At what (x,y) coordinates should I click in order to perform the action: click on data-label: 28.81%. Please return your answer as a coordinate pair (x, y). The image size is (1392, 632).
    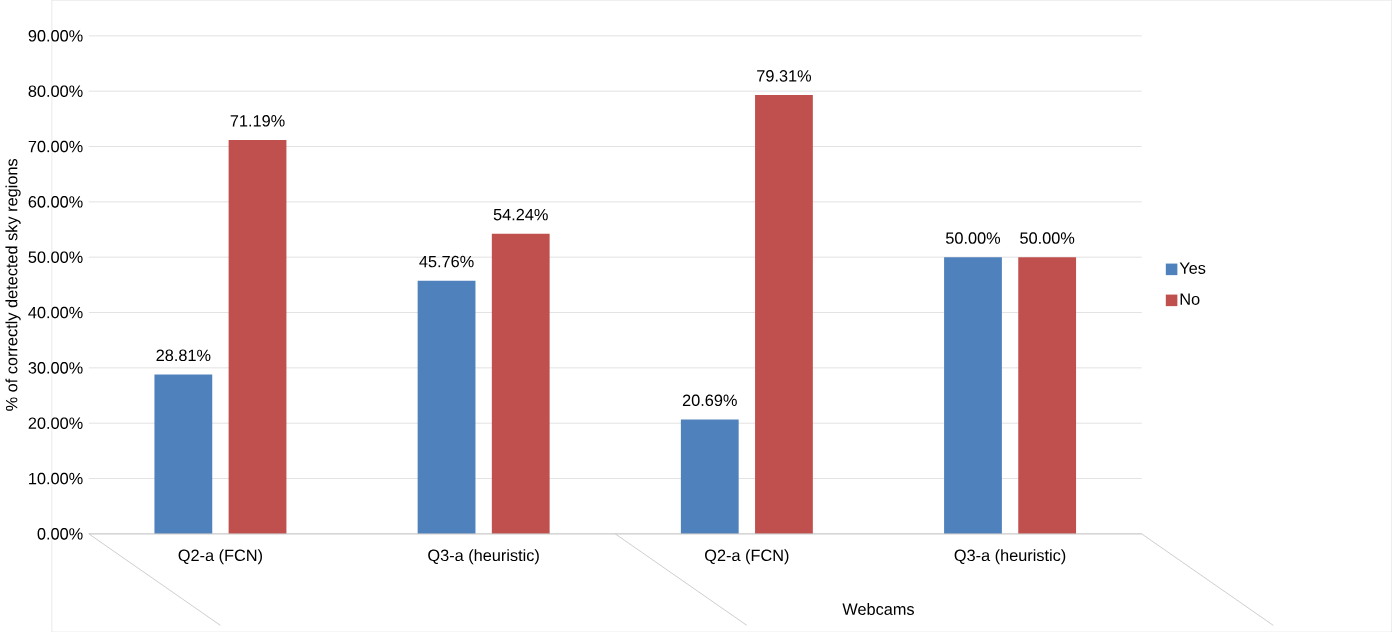
    Looking at the image, I should click on (183, 355).